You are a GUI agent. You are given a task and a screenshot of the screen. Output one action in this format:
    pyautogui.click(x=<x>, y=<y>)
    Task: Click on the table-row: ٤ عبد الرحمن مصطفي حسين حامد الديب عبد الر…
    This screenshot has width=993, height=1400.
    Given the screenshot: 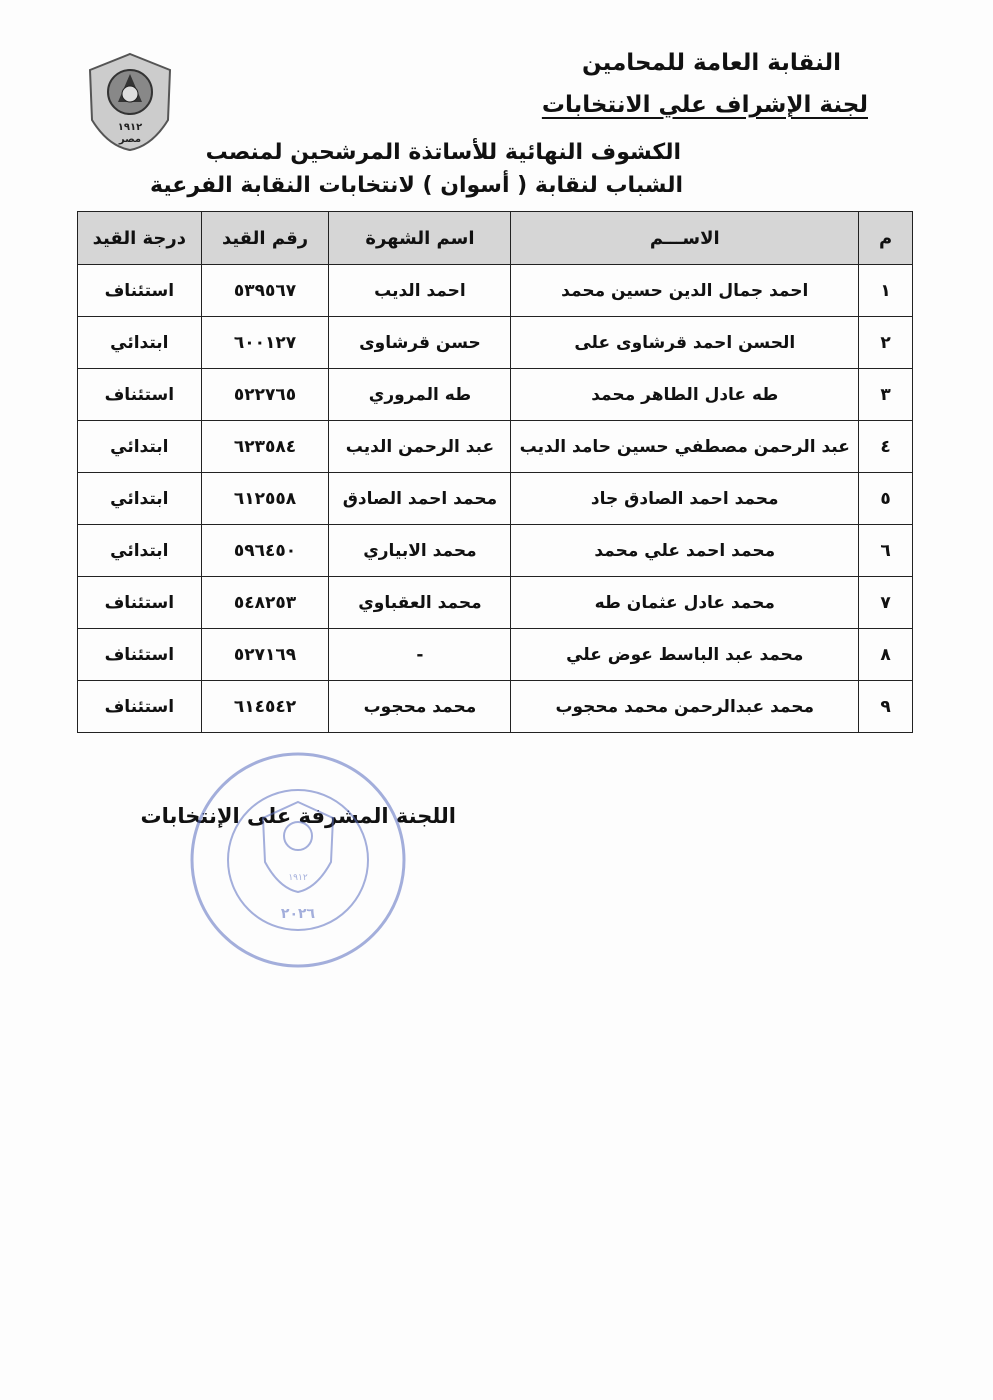 What is the action you would take?
    pyautogui.click(x=495, y=446)
    